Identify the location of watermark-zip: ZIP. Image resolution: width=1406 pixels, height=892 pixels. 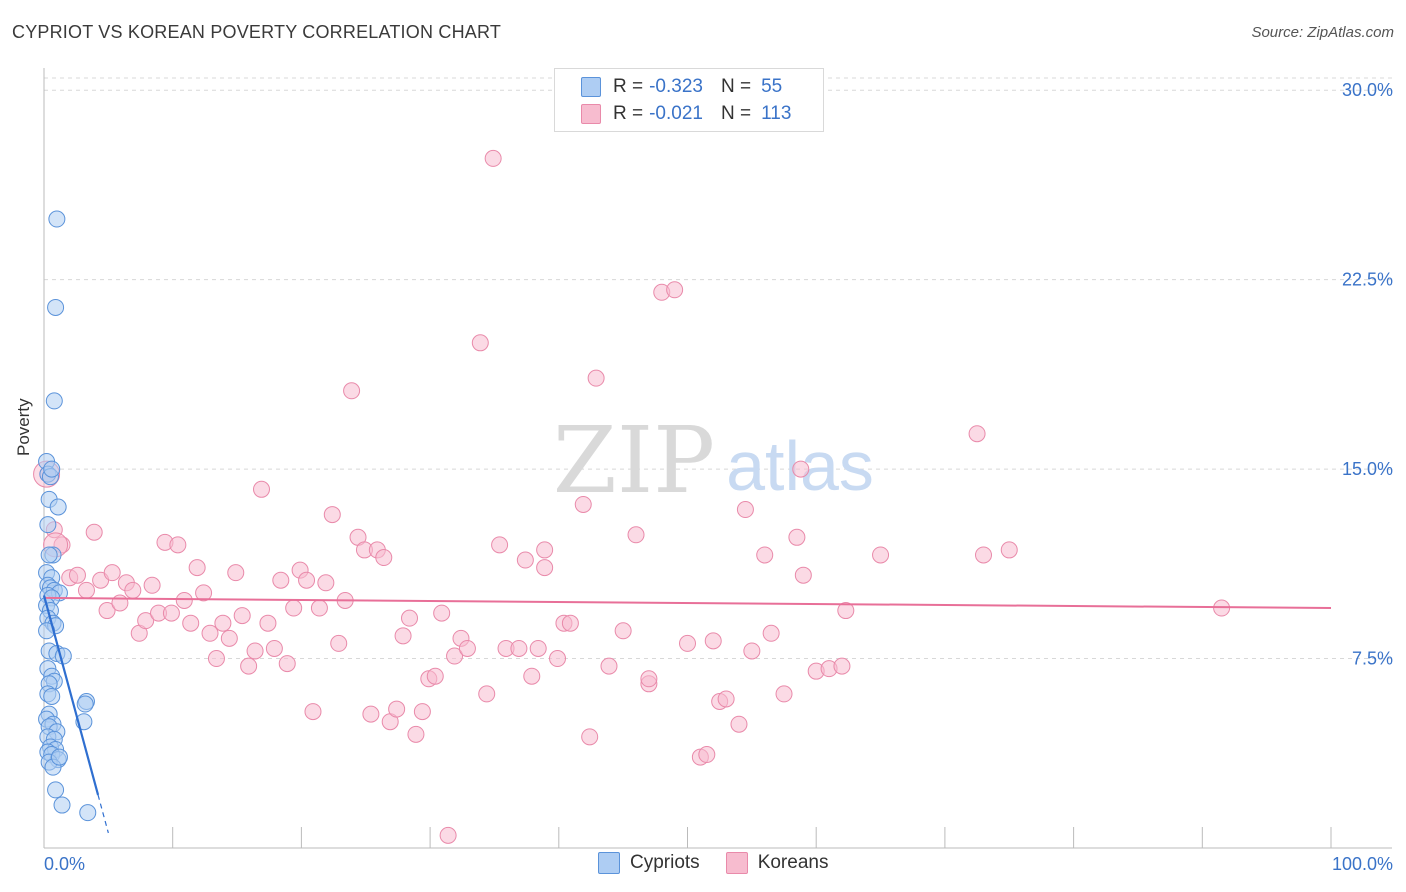
(634, 460).